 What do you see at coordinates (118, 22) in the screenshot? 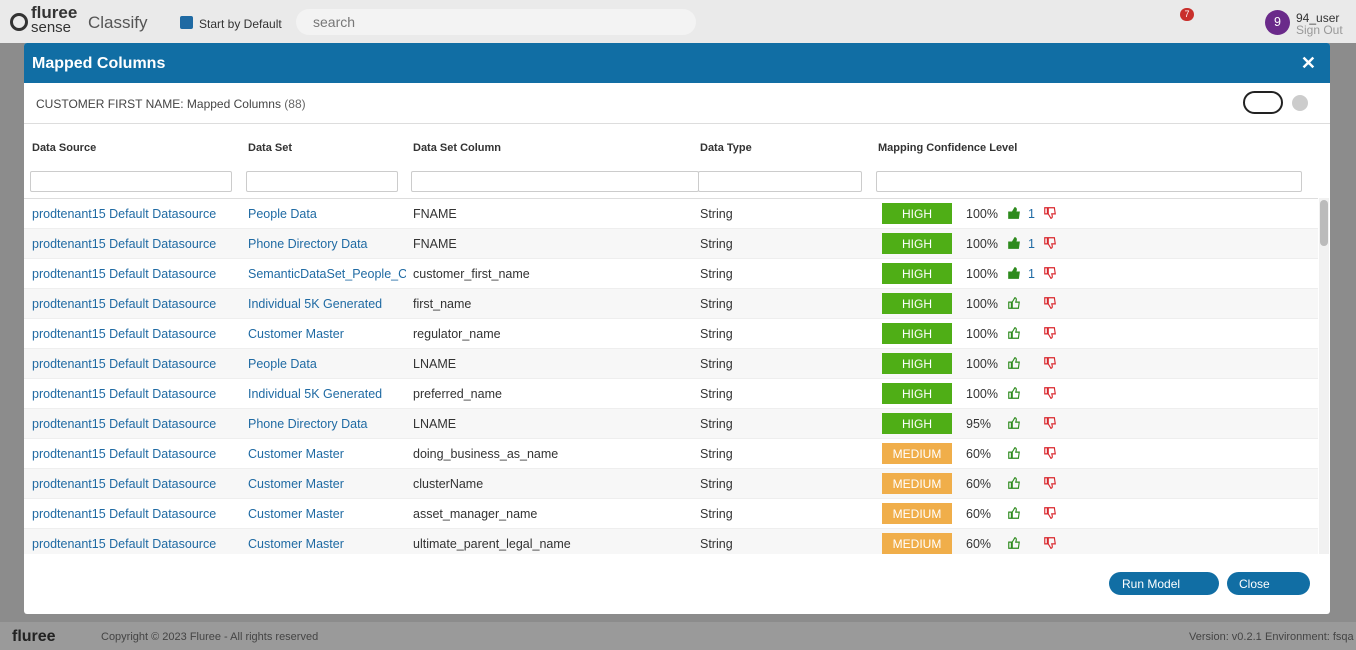
I see `app-menu: Classify` at bounding box center [118, 22].